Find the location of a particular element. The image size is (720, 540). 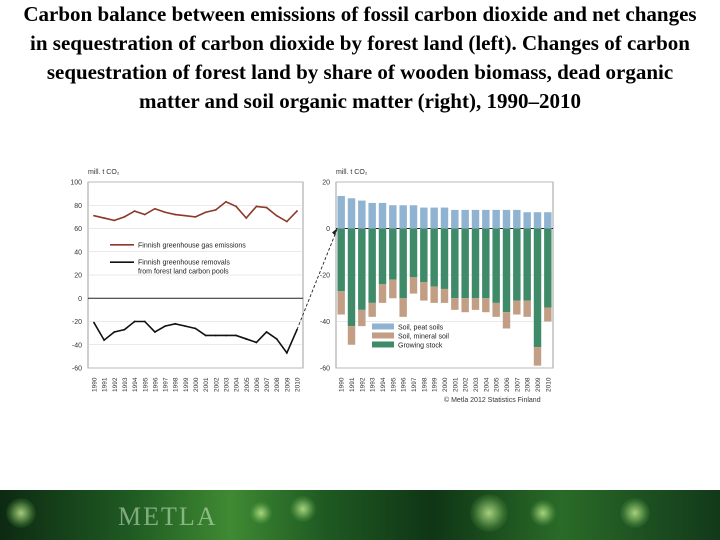

left-x-tick-label: 2009 is located at coordinates (287, 384).